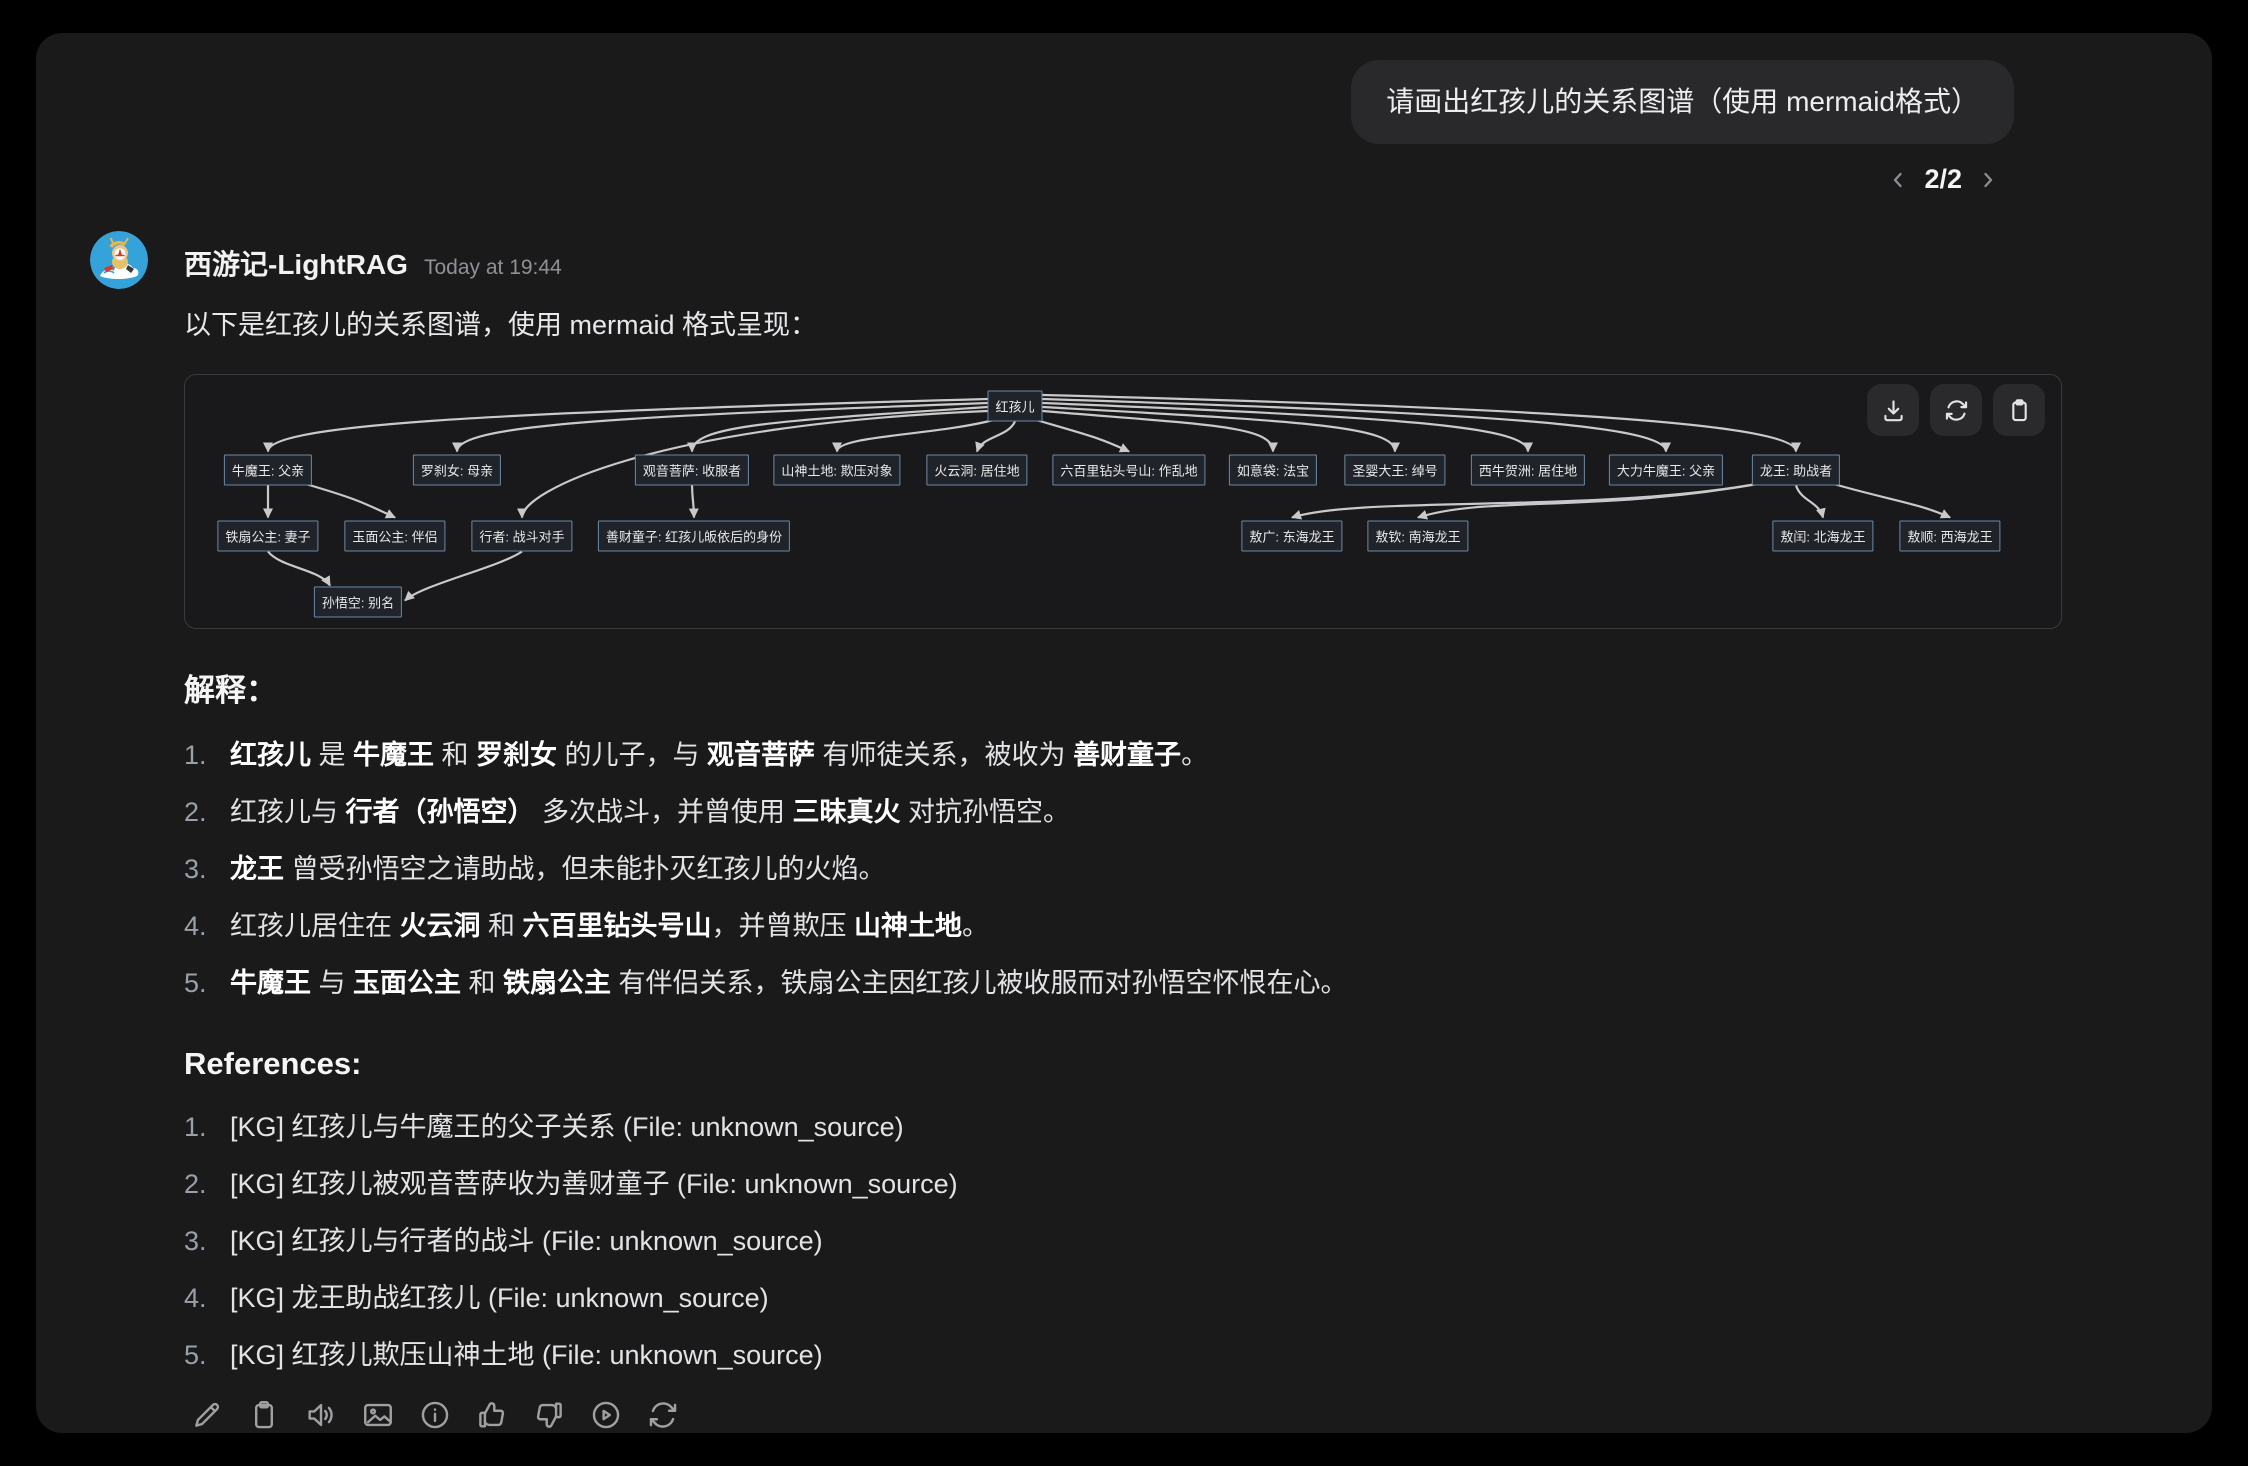 The height and width of the screenshot is (1466, 2248). I want to click on edit-icon, so click(207, 1414).